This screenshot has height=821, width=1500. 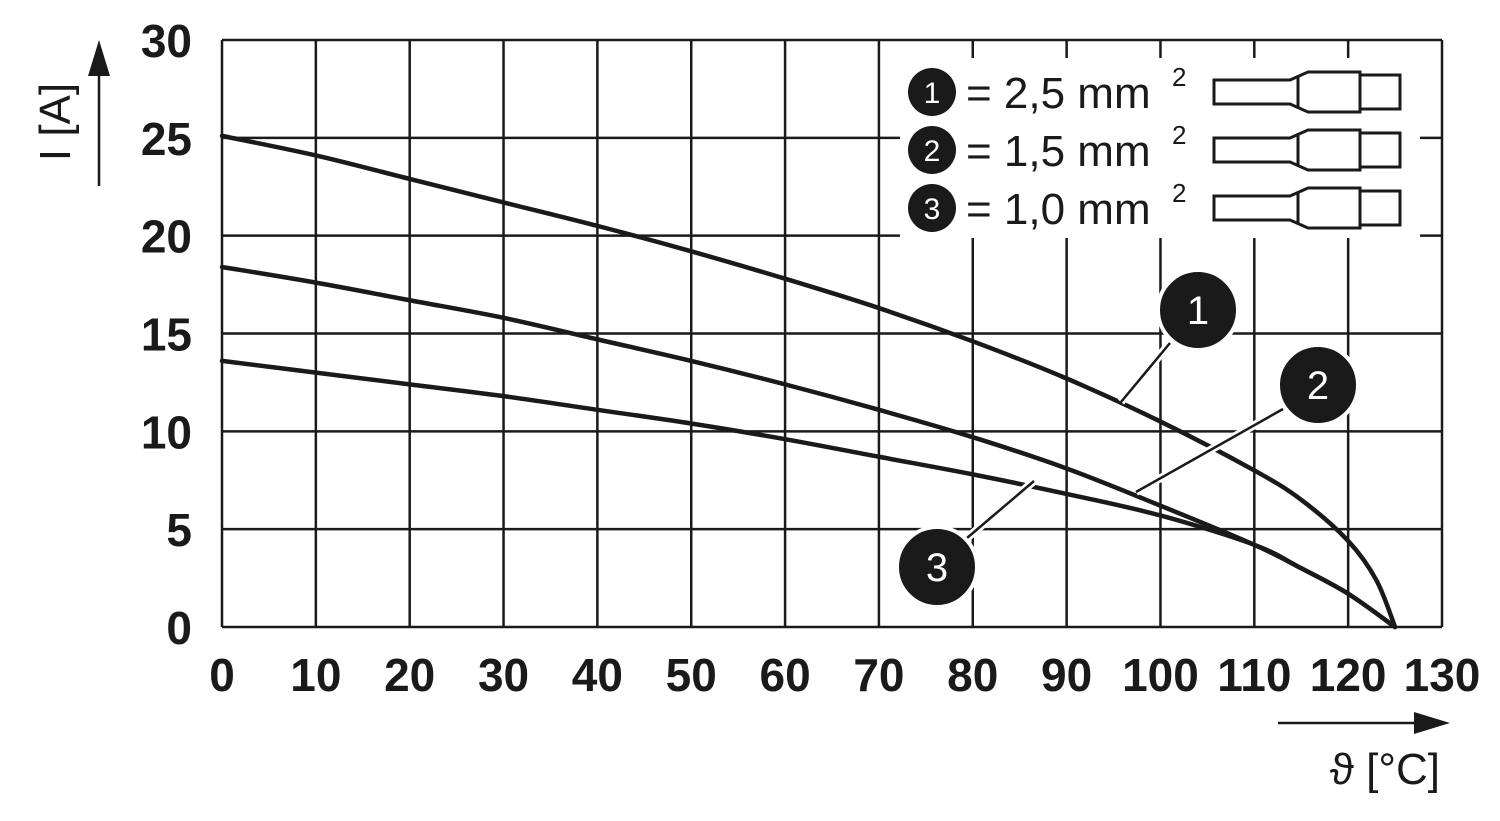 What do you see at coordinates (166, 432) in the screenshot?
I see `y-tick-label: 10` at bounding box center [166, 432].